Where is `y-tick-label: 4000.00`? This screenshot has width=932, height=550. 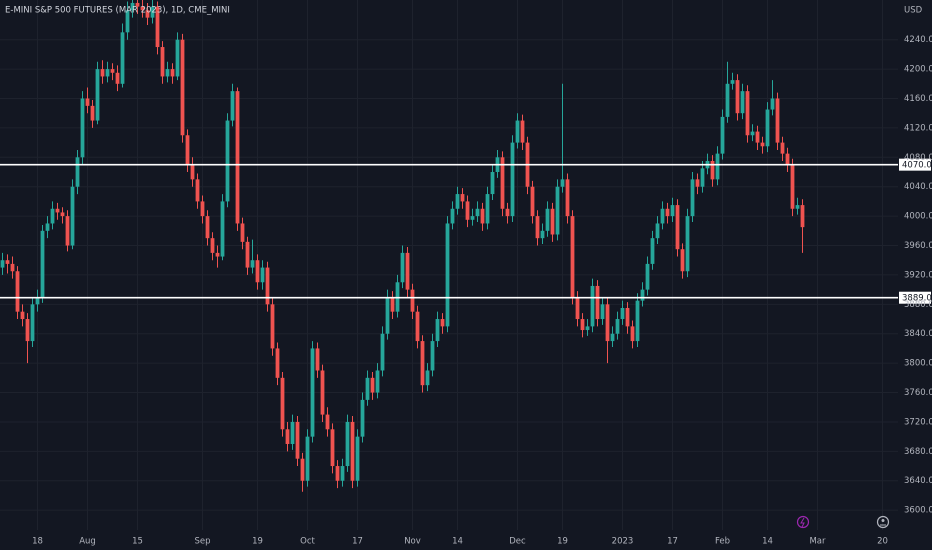
y-tick-label: 4000.00 is located at coordinates (918, 217).